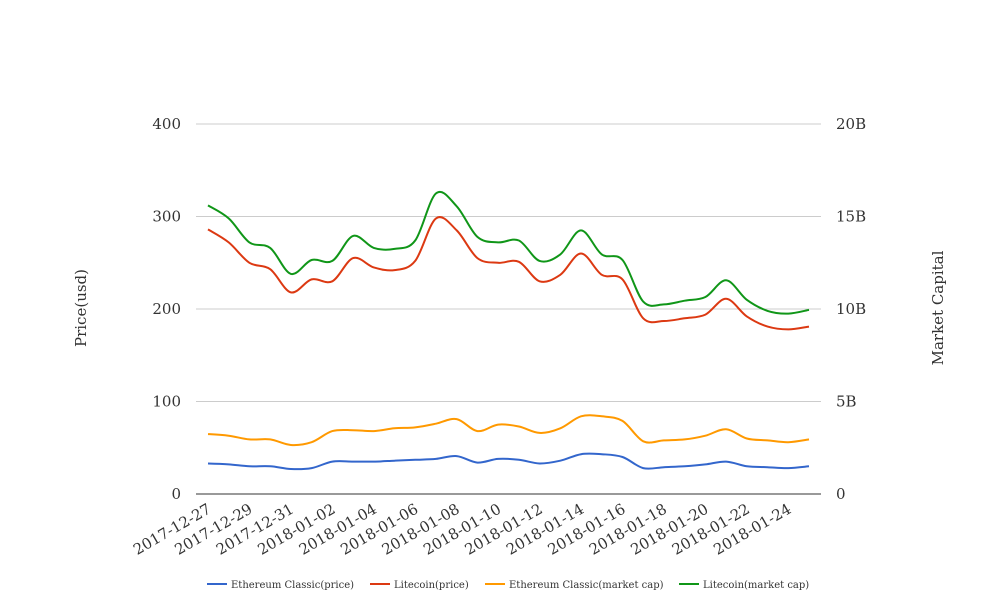 The image size is (1008, 616). Describe the element at coordinates (176, 494) in the screenshot. I see `left-tick-label: 0` at that location.